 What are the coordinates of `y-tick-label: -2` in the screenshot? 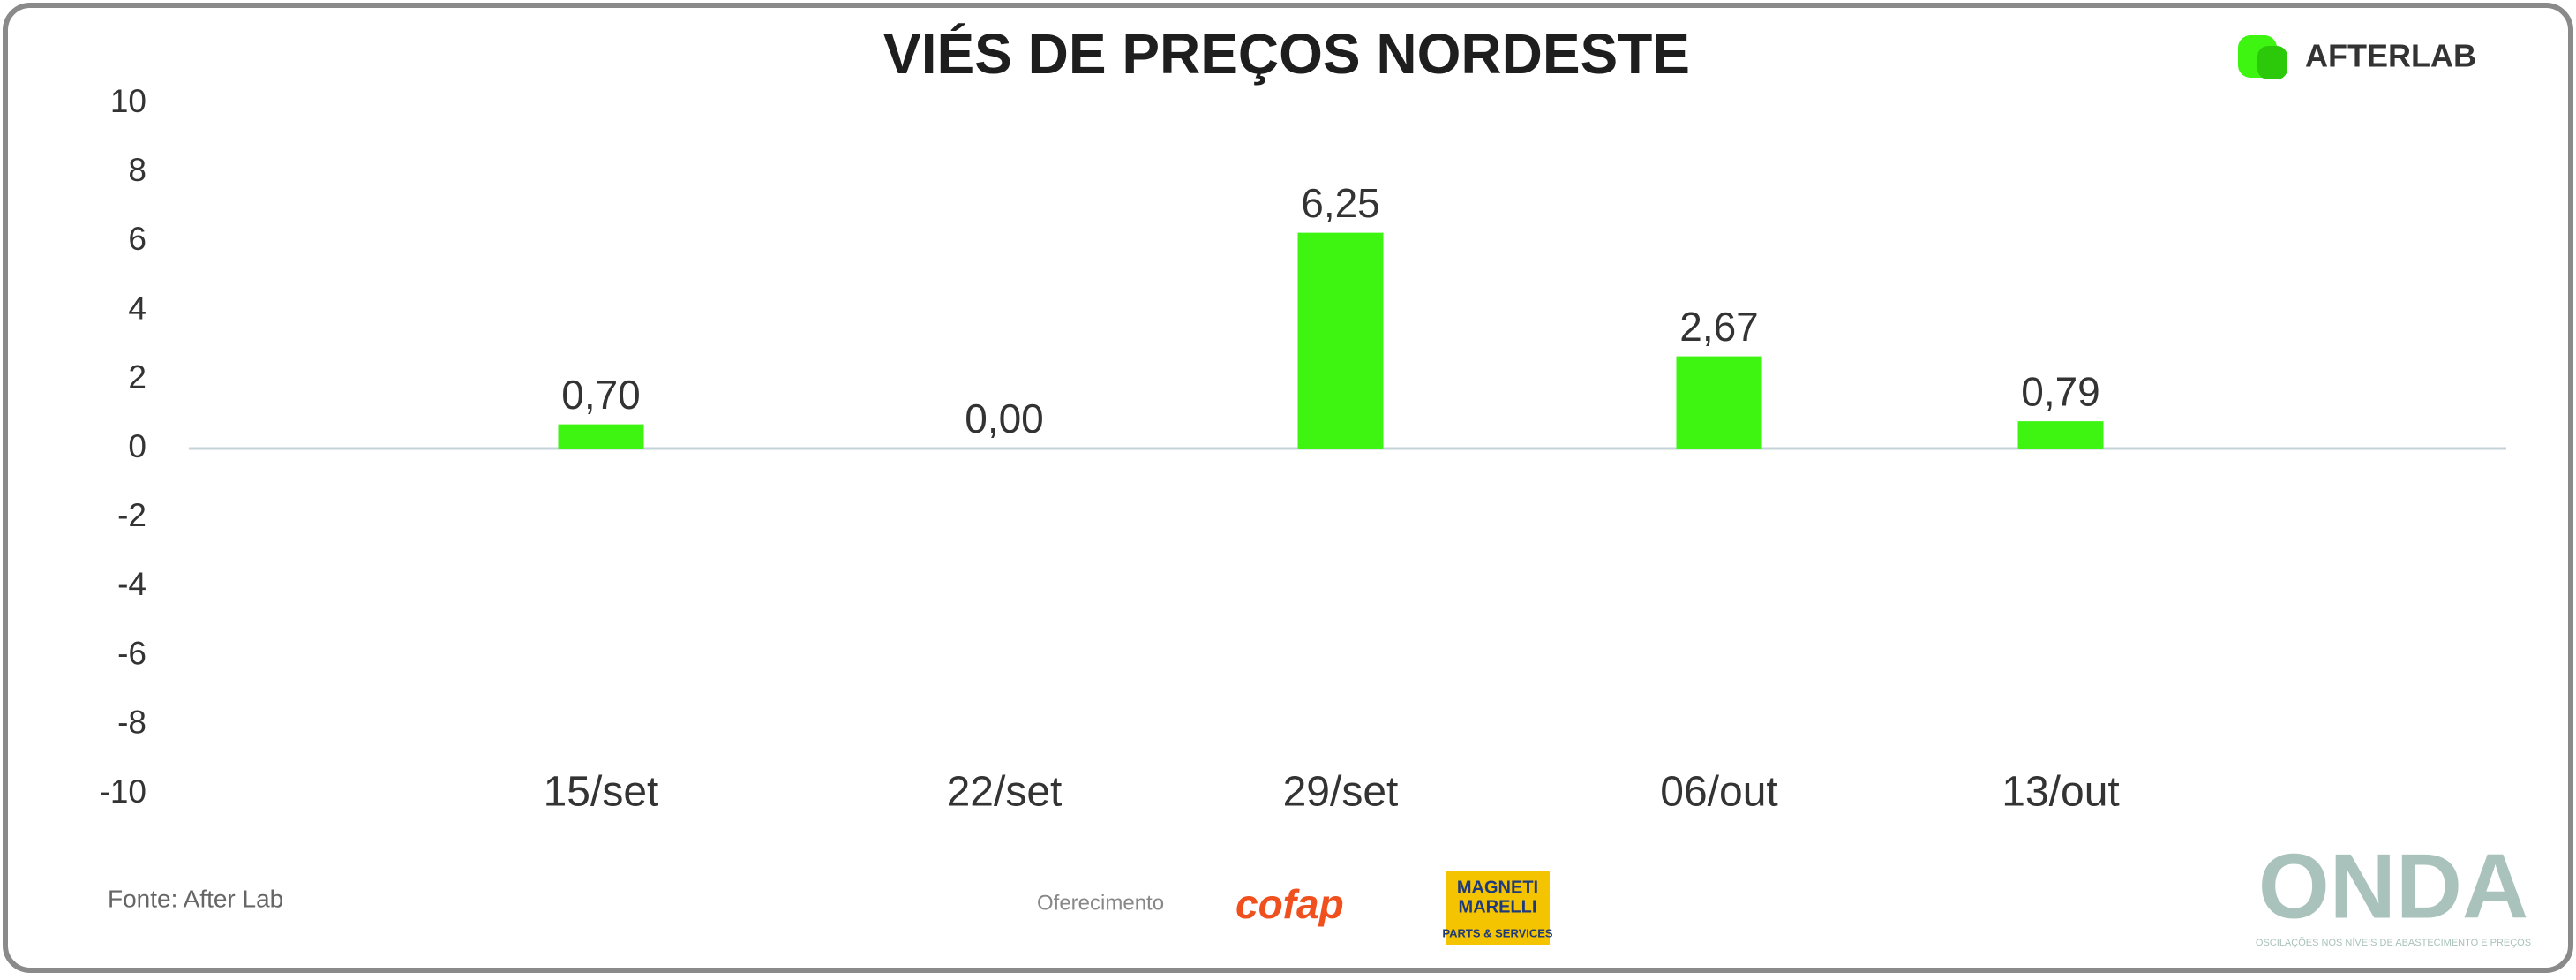 It's located at (131, 515).